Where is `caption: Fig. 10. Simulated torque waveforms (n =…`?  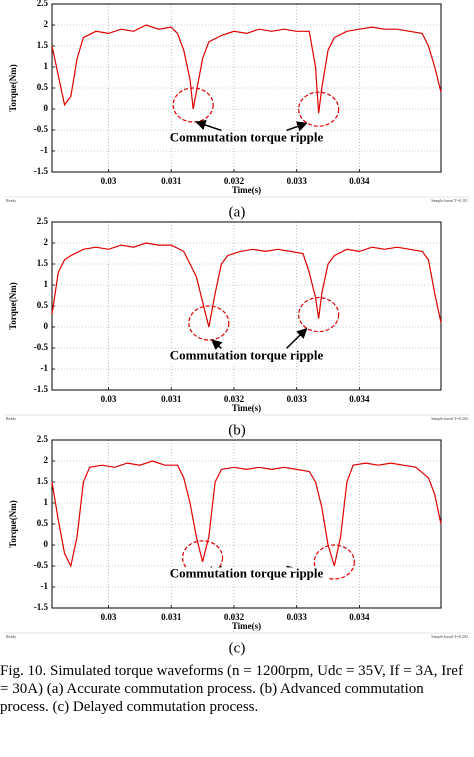
caption: Fig. 10. Simulated torque waveforms (n =… is located at coordinates (231, 689).